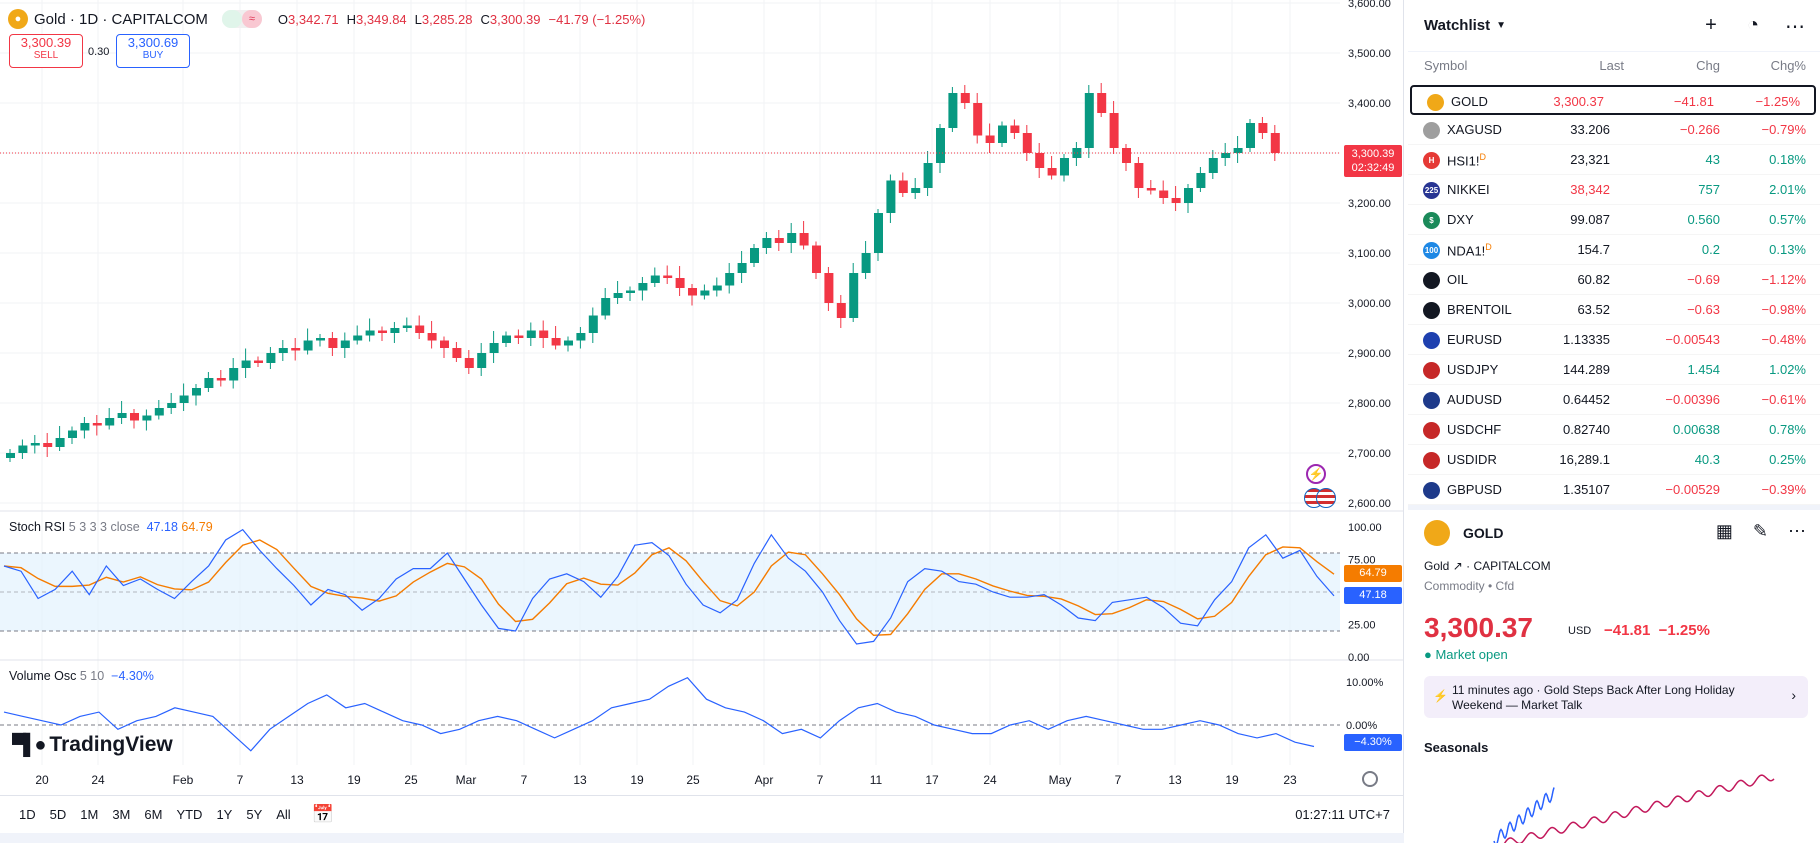 The image size is (1820, 843). Describe the element at coordinates (189, 814) in the screenshot. I see `range-ytd: YTD` at that location.